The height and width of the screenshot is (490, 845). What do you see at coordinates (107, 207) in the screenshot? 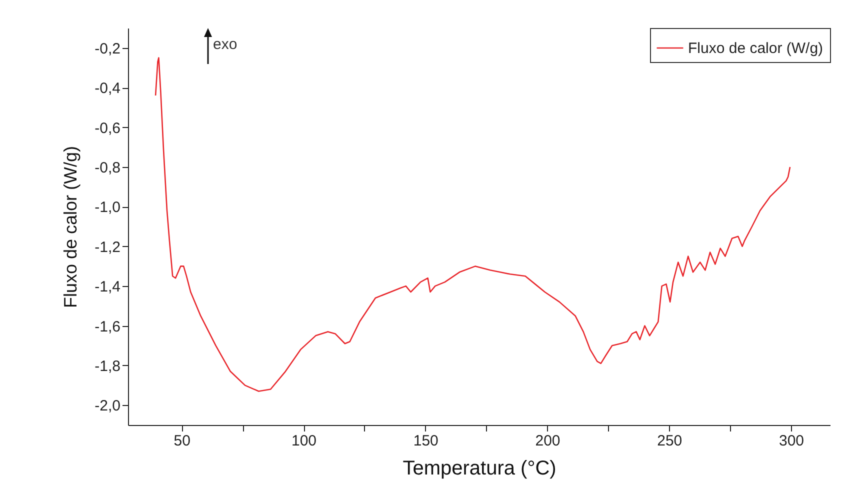
I see `y-tick-label: -1,0` at bounding box center [107, 207].